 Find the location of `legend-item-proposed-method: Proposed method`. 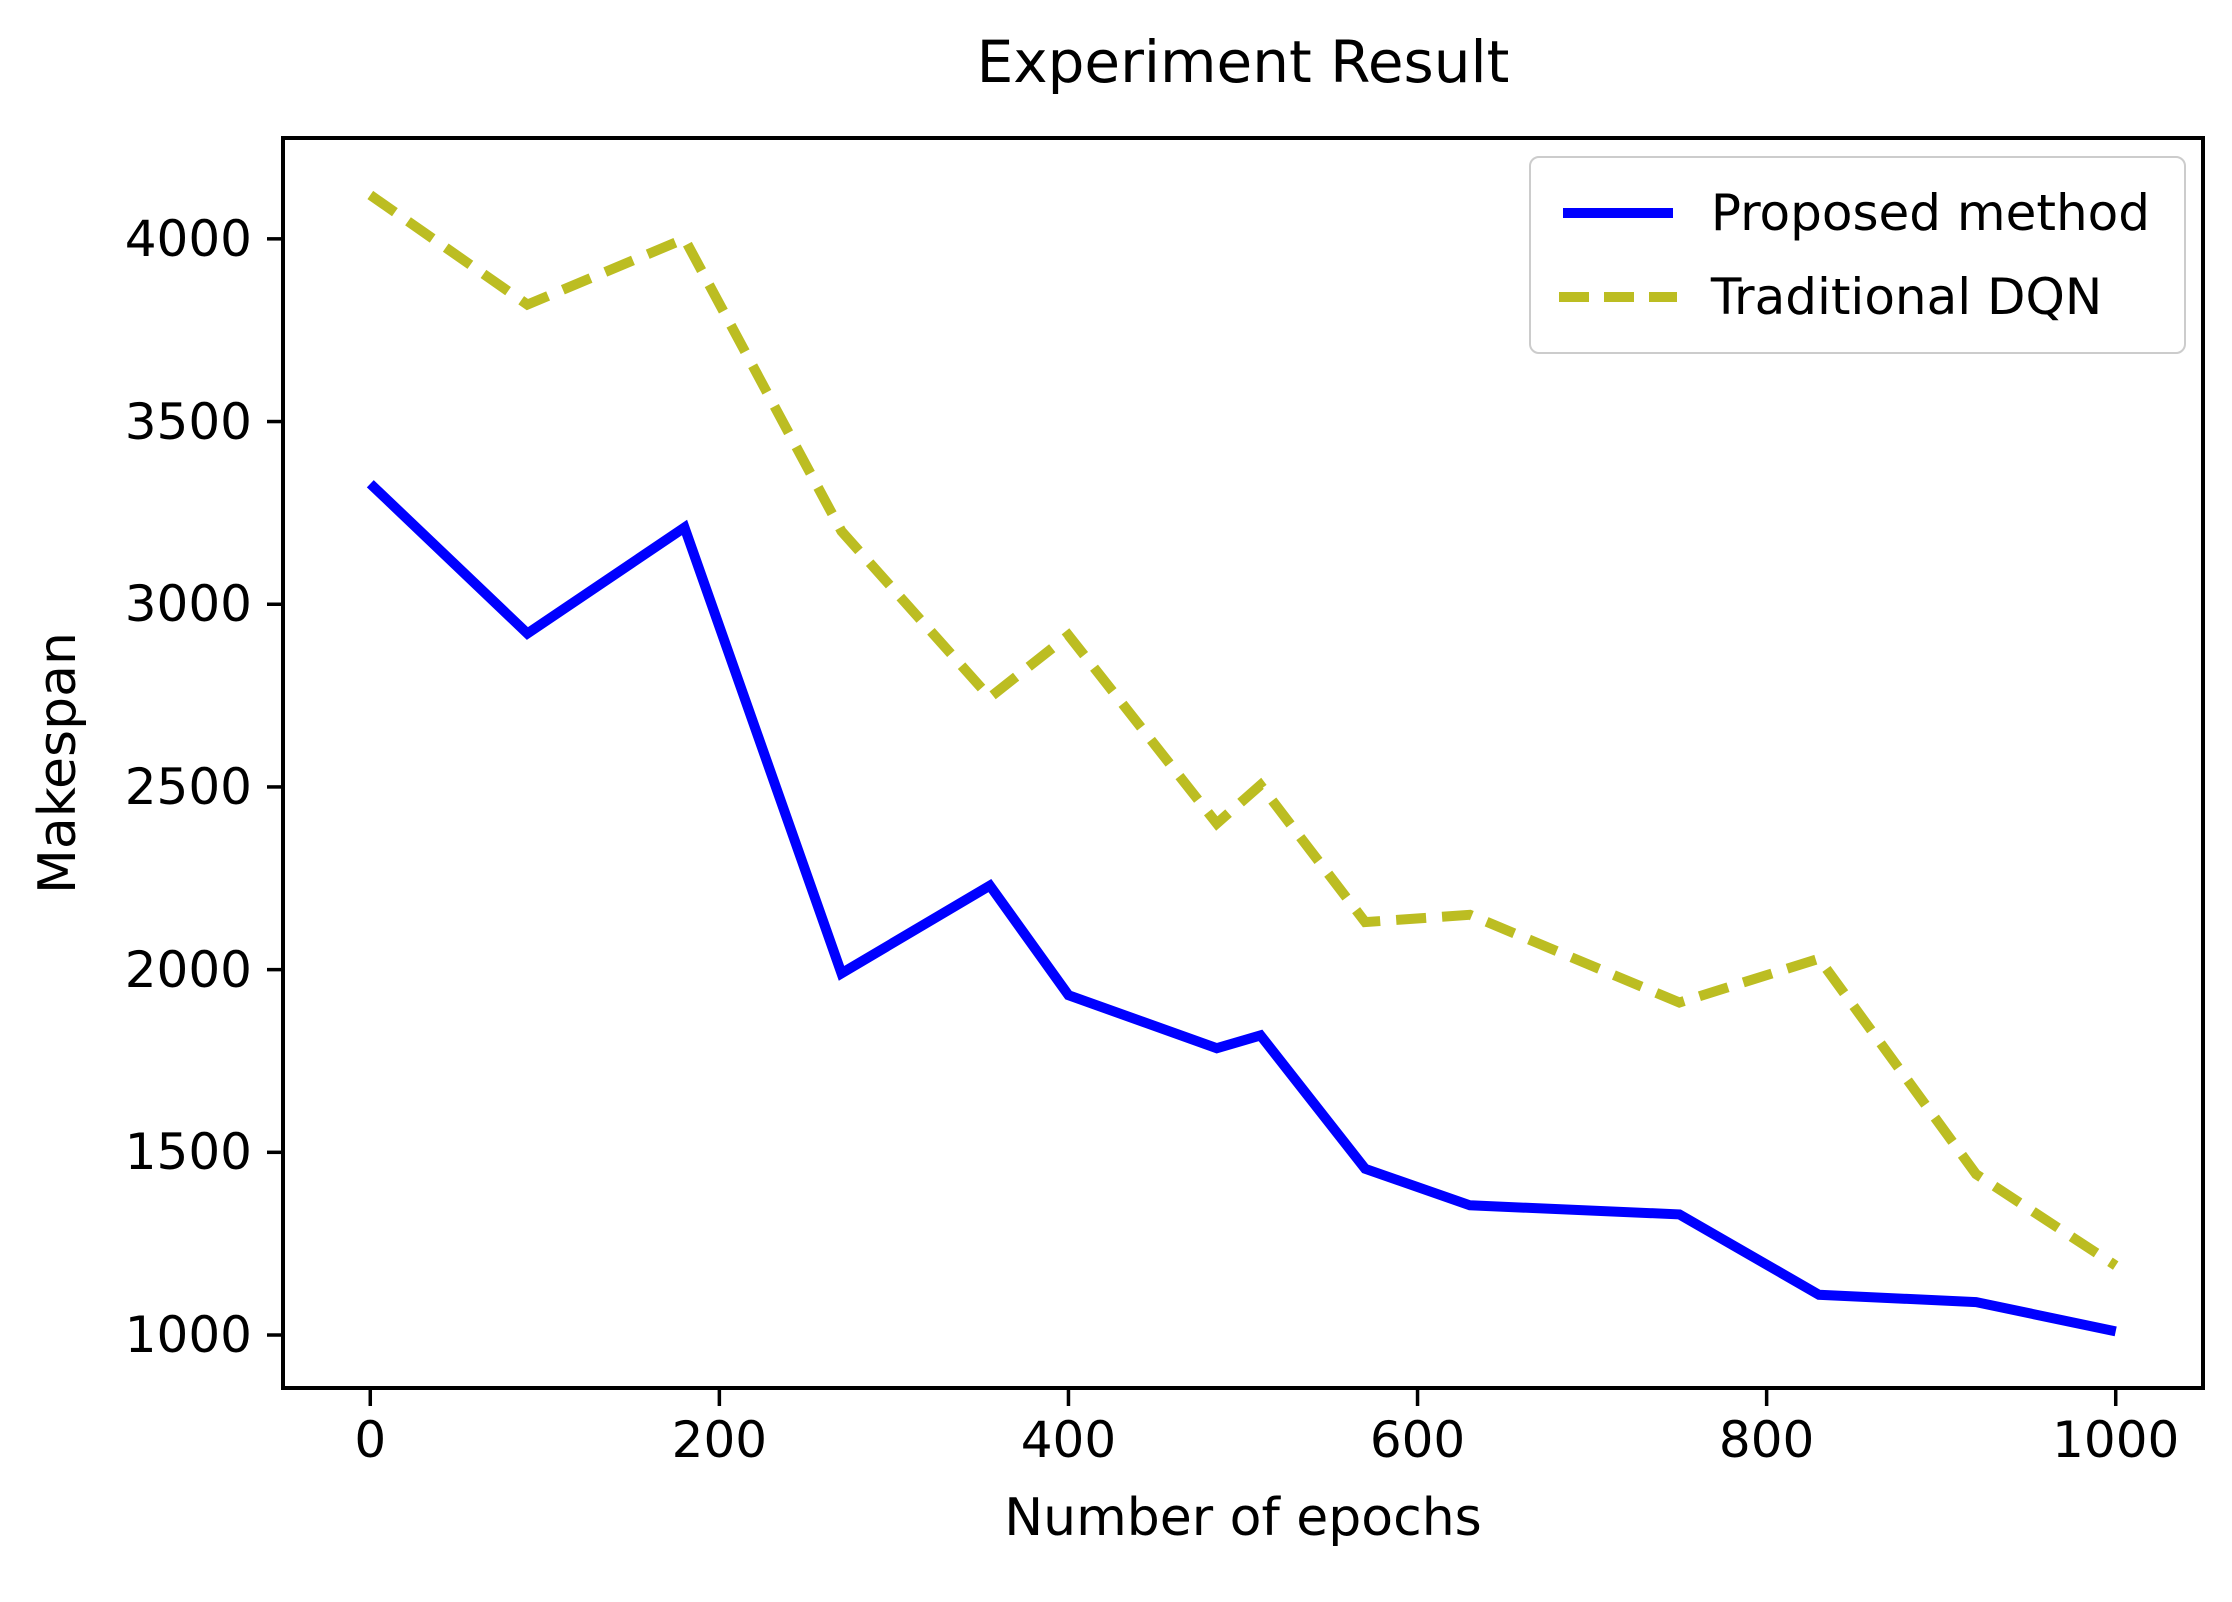

legend-item-proposed-method: Proposed method is located at coordinates (1854, 213).